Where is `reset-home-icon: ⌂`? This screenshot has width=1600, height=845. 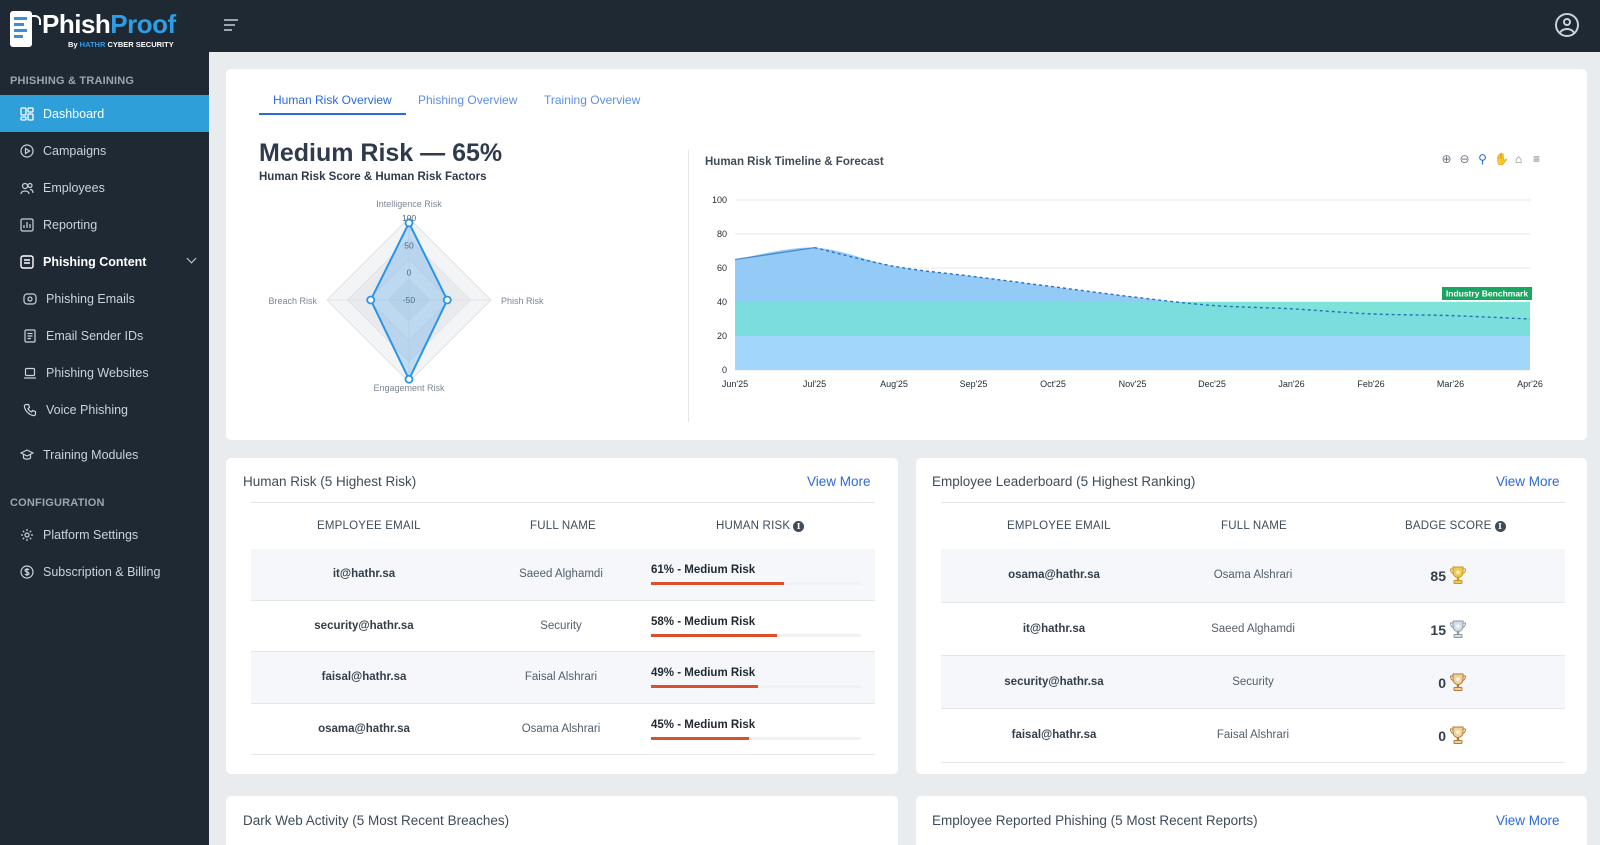
reset-home-icon: ⌂ is located at coordinates (1518, 159).